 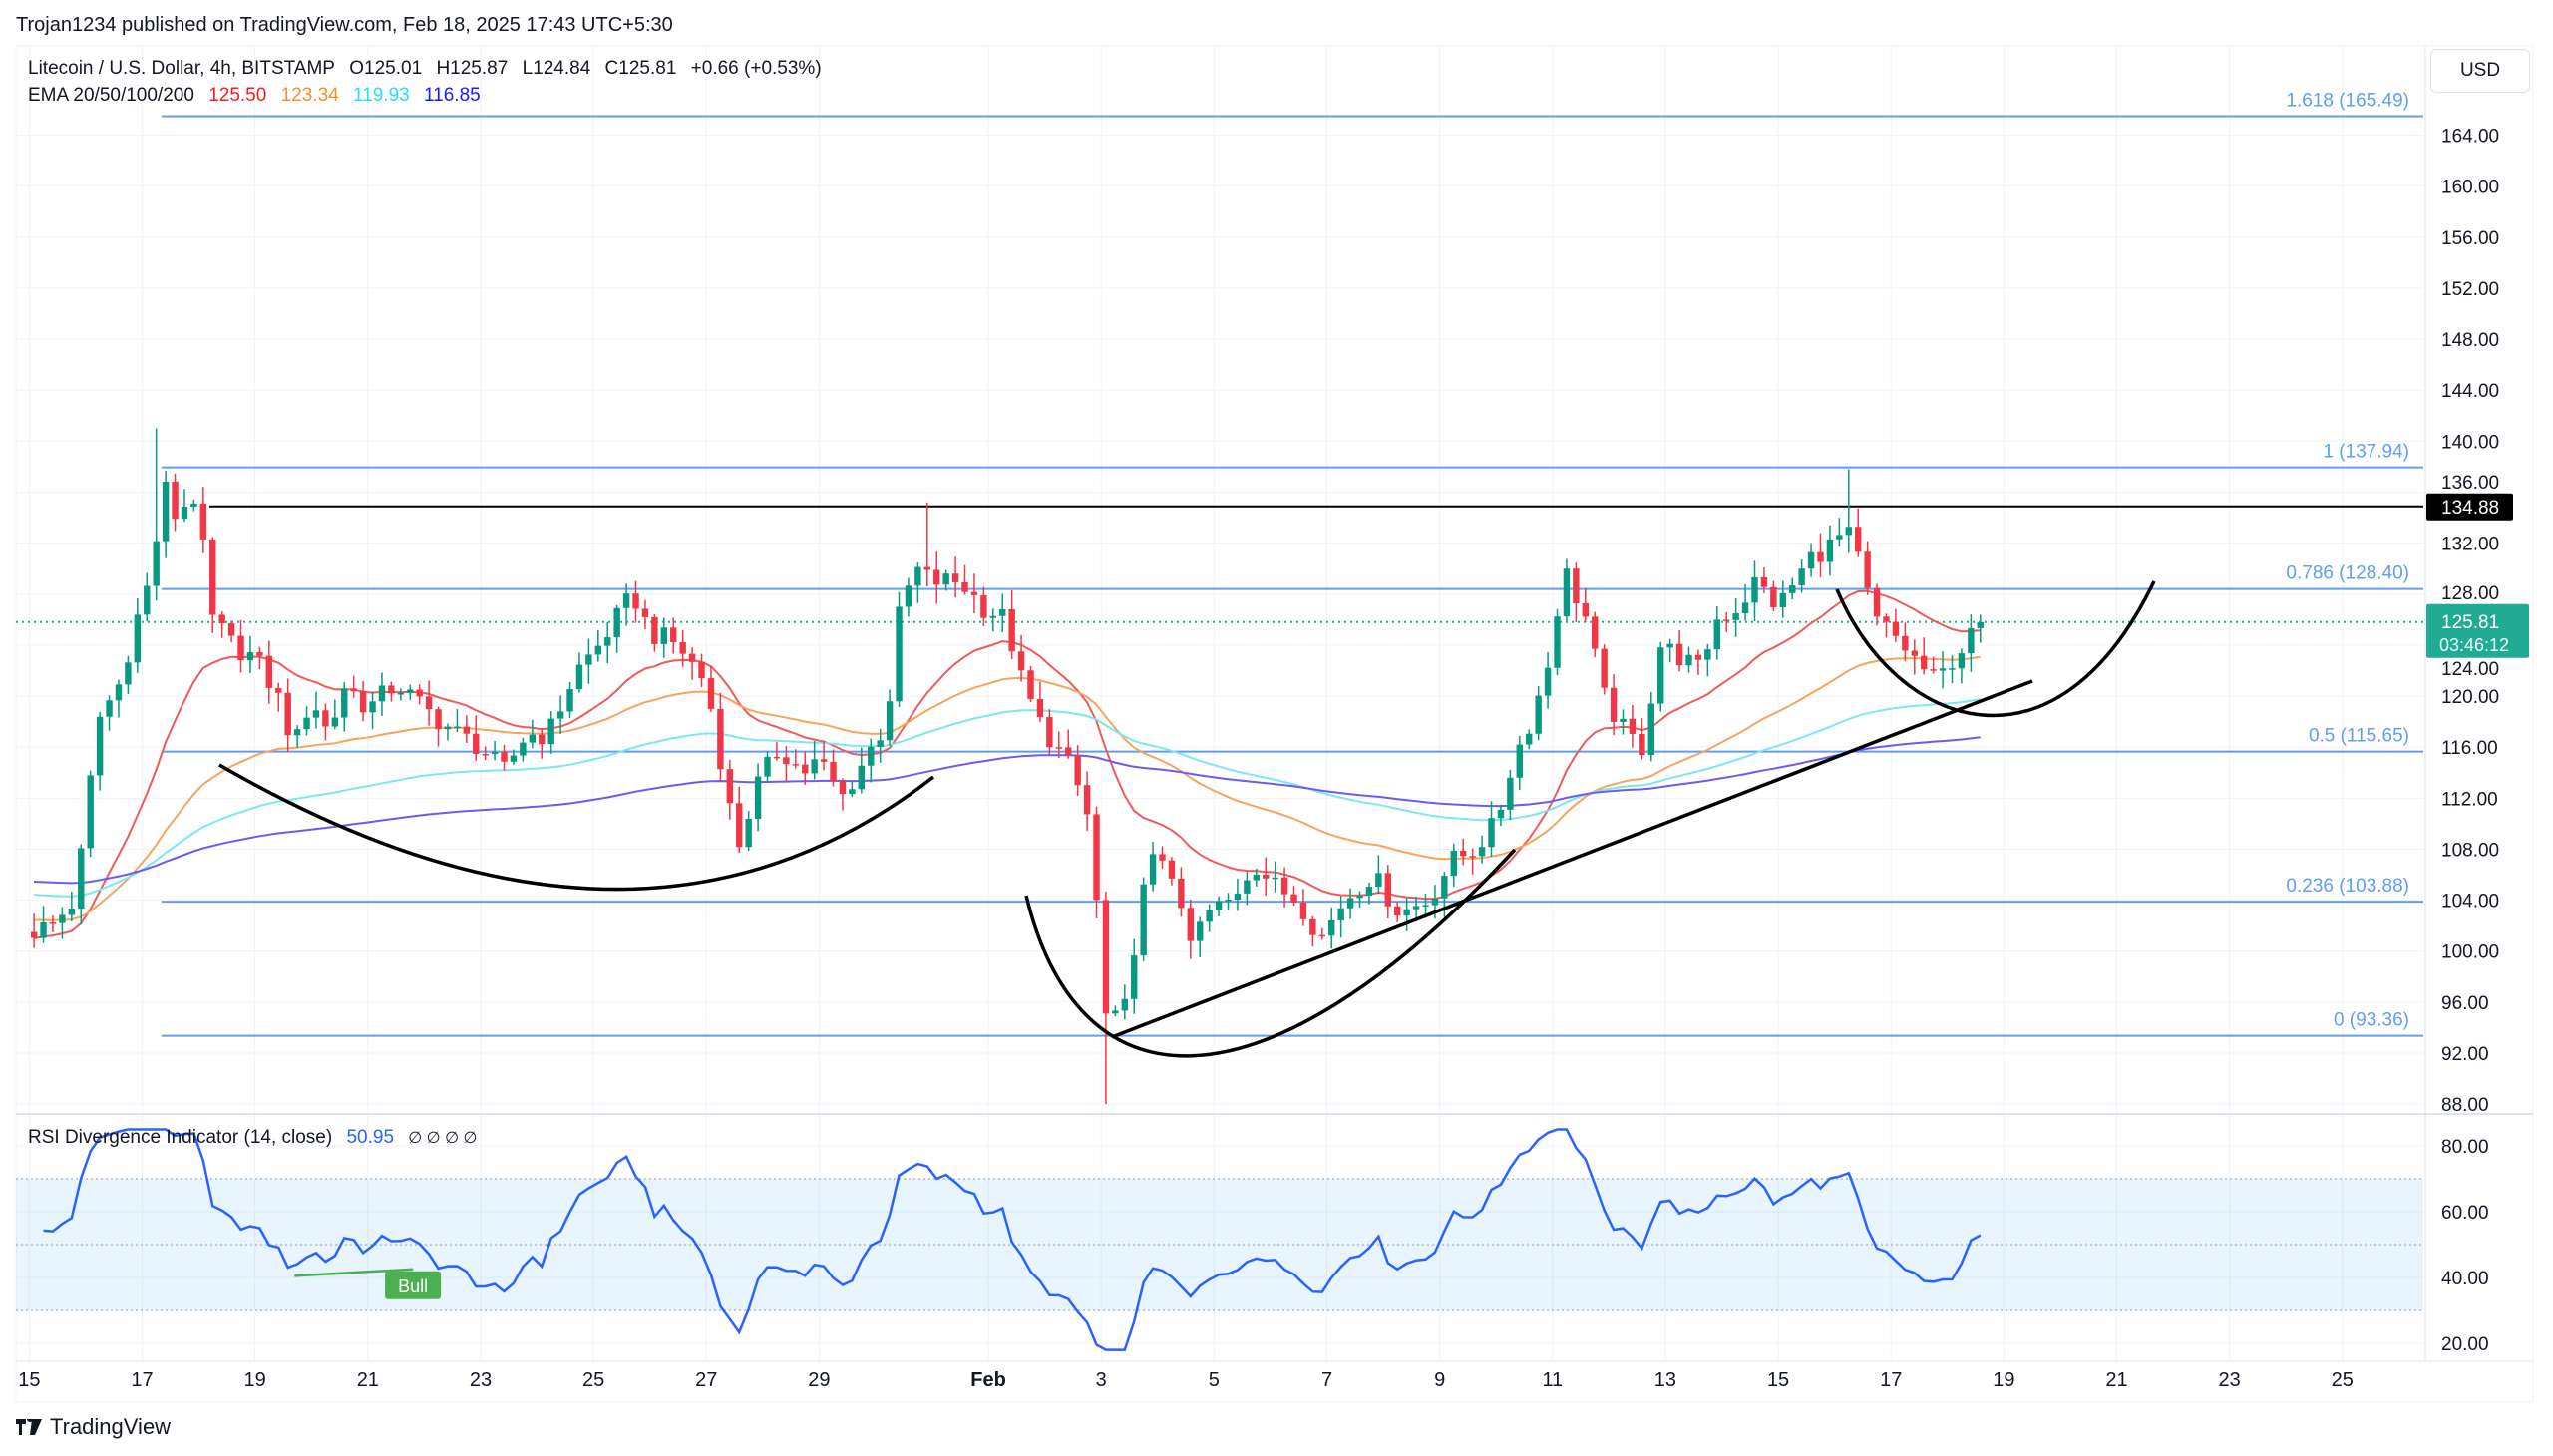 What do you see at coordinates (2470, 952) in the screenshot?
I see `price-tick-label: 100.00` at bounding box center [2470, 952].